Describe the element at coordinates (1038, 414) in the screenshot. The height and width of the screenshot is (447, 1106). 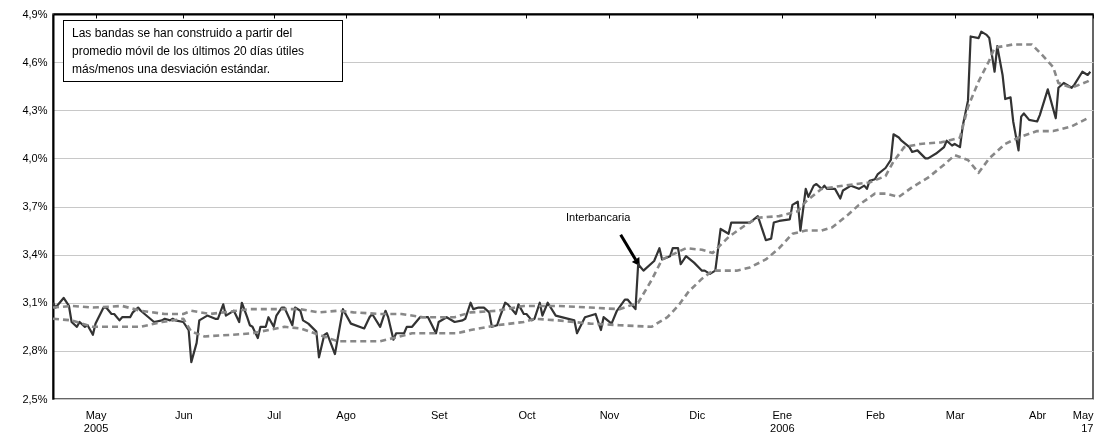
I see `x-tick-label: Abr` at that location.